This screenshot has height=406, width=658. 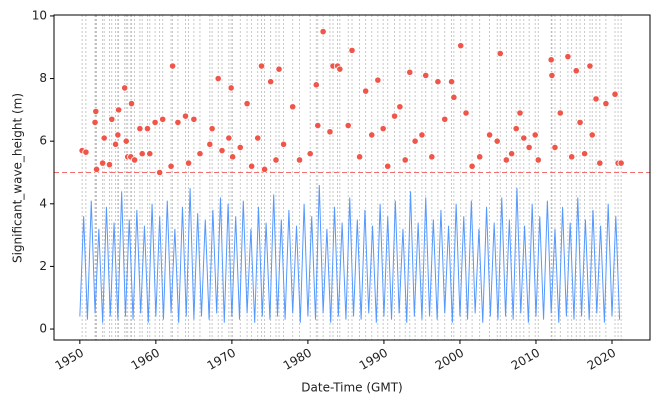 I want to click on x-axis-label: Date-Time (GMT), so click(x=351, y=388).